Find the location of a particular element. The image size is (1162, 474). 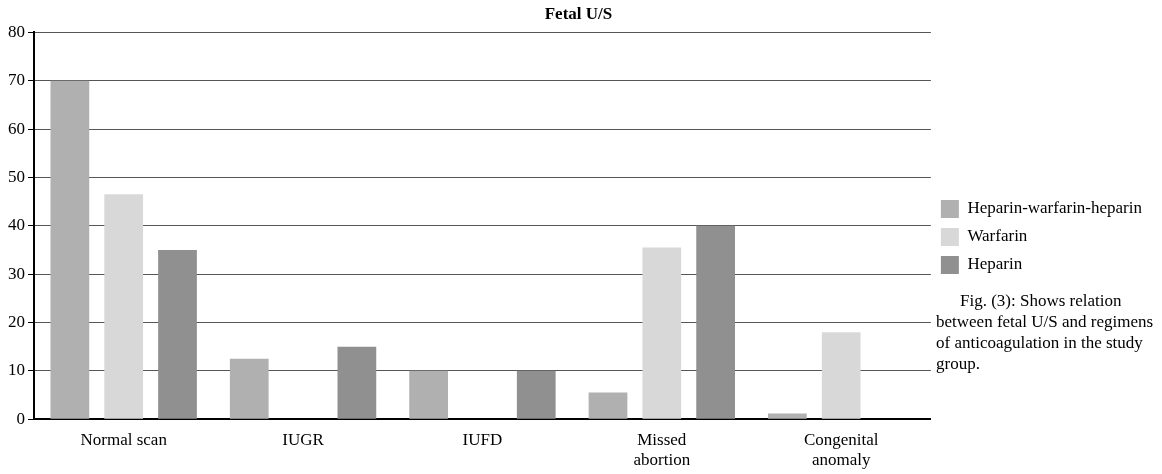

x-tick-label: IUGR is located at coordinates (303, 439).